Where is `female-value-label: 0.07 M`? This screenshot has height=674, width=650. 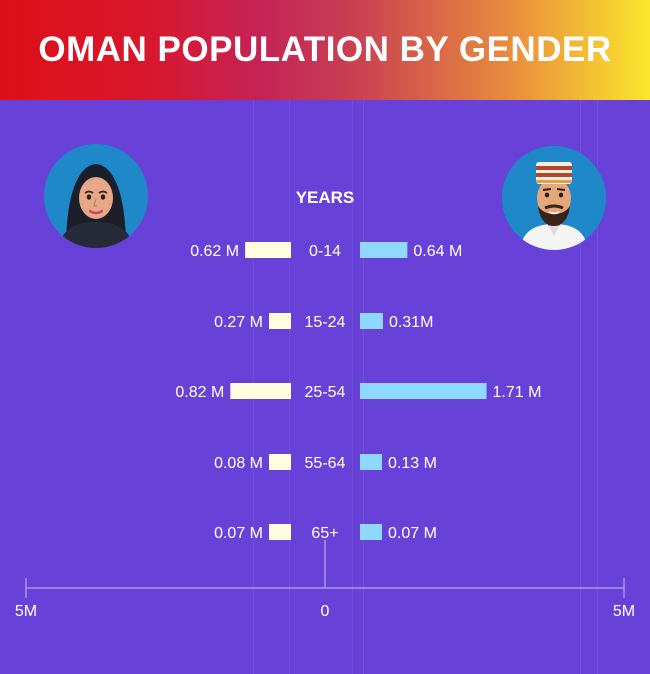
female-value-label: 0.07 M is located at coordinates (238, 533).